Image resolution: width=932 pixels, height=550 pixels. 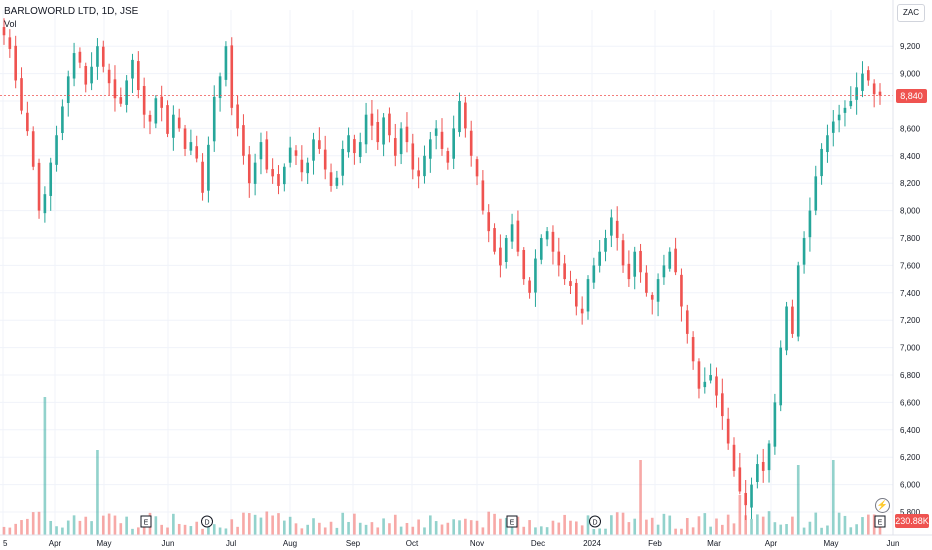 I want to click on time-tick-label: Feb, so click(x=655, y=543).